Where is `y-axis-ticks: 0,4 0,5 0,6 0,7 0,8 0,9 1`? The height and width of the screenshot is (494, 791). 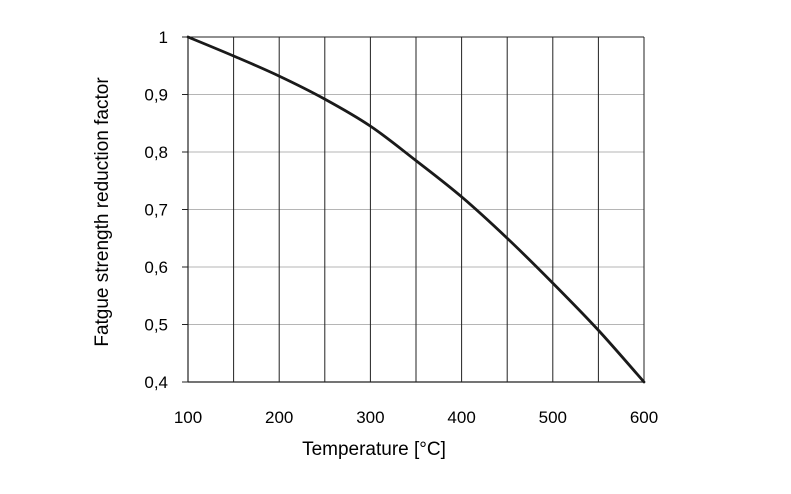 y-axis-ticks: 0,4 0,5 0,6 0,7 0,8 0,9 1 is located at coordinates (166, 210).